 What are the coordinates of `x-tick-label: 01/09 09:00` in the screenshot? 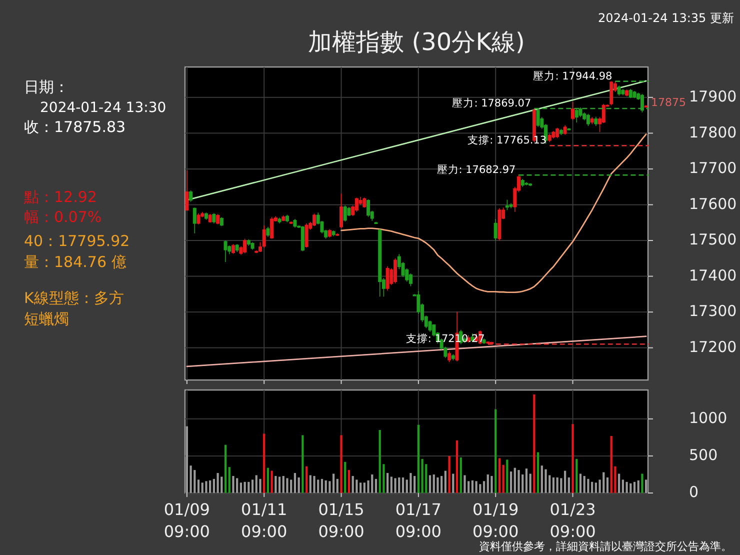 It's located at (187, 520).